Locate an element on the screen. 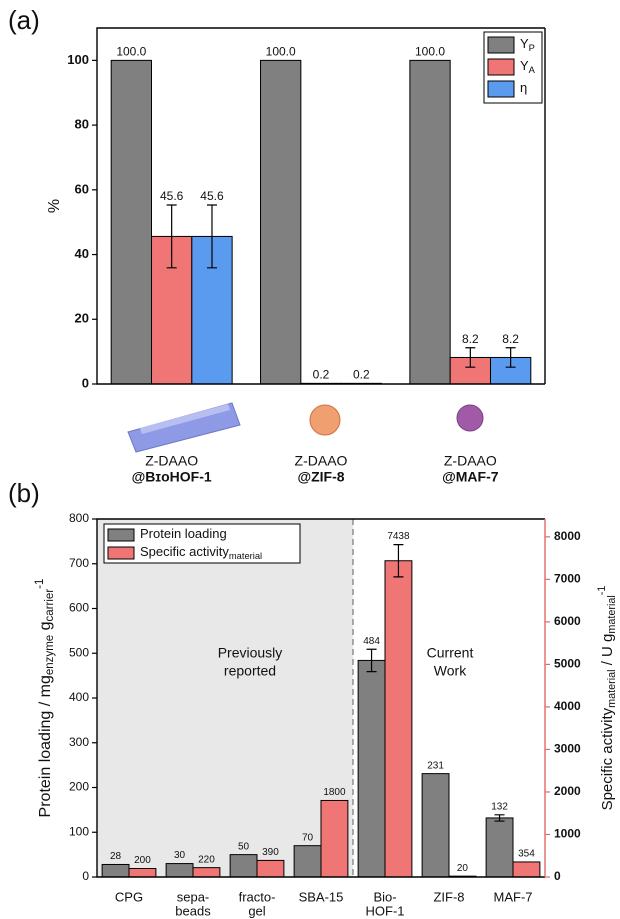  x-tick-label: MAF-7 is located at coordinates (513, 896).